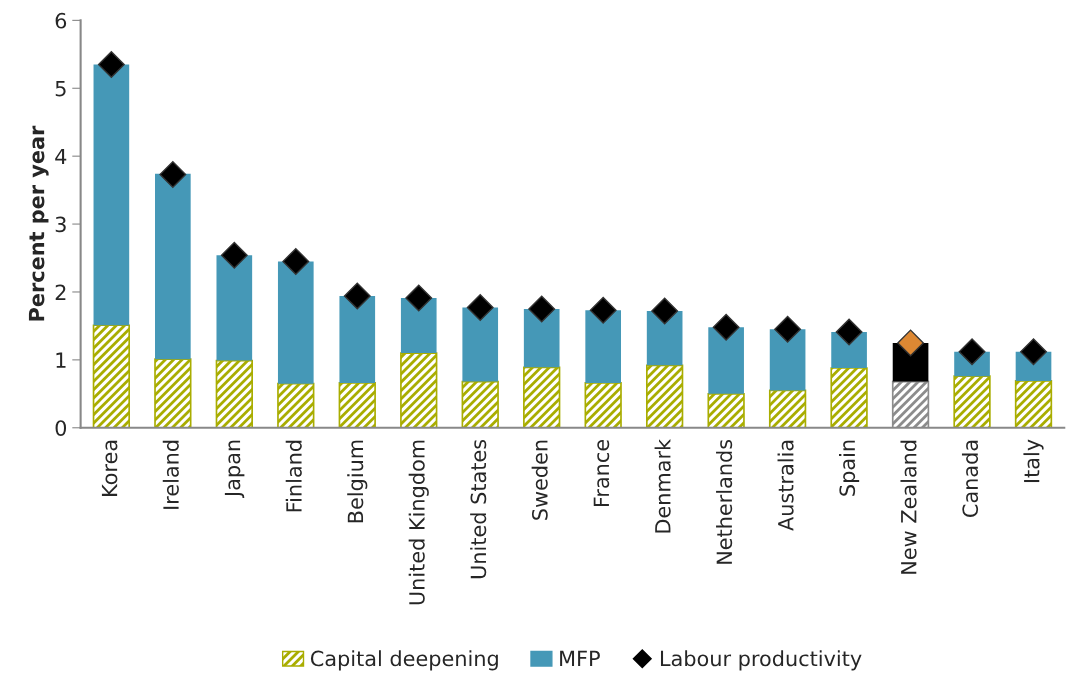 The image size is (1075, 679). Describe the element at coordinates (38, 223) in the screenshot. I see `y-axis-title: Percent per year` at that location.